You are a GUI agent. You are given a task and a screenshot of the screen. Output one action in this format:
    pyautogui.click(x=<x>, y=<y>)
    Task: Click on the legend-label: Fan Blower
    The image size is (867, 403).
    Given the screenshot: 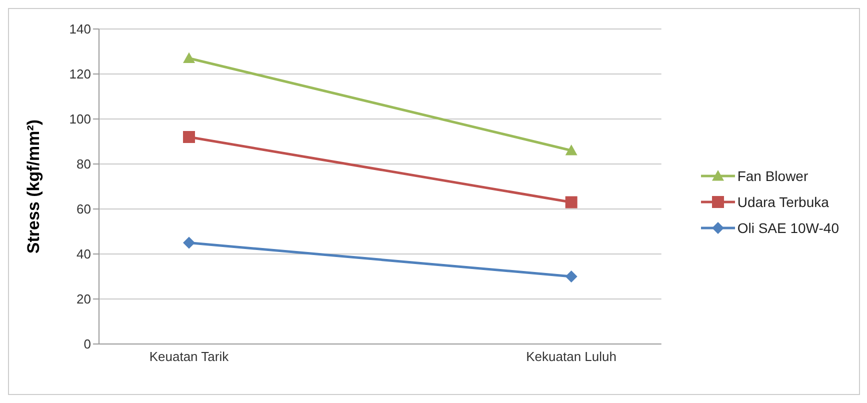 What is the action you would take?
    pyautogui.click(x=772, y=176)
    